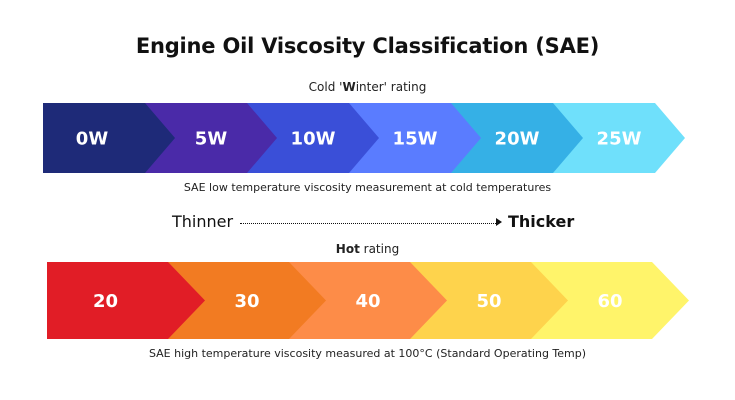  I want to click on winter-label-0w: 0W, so click(92, 139).